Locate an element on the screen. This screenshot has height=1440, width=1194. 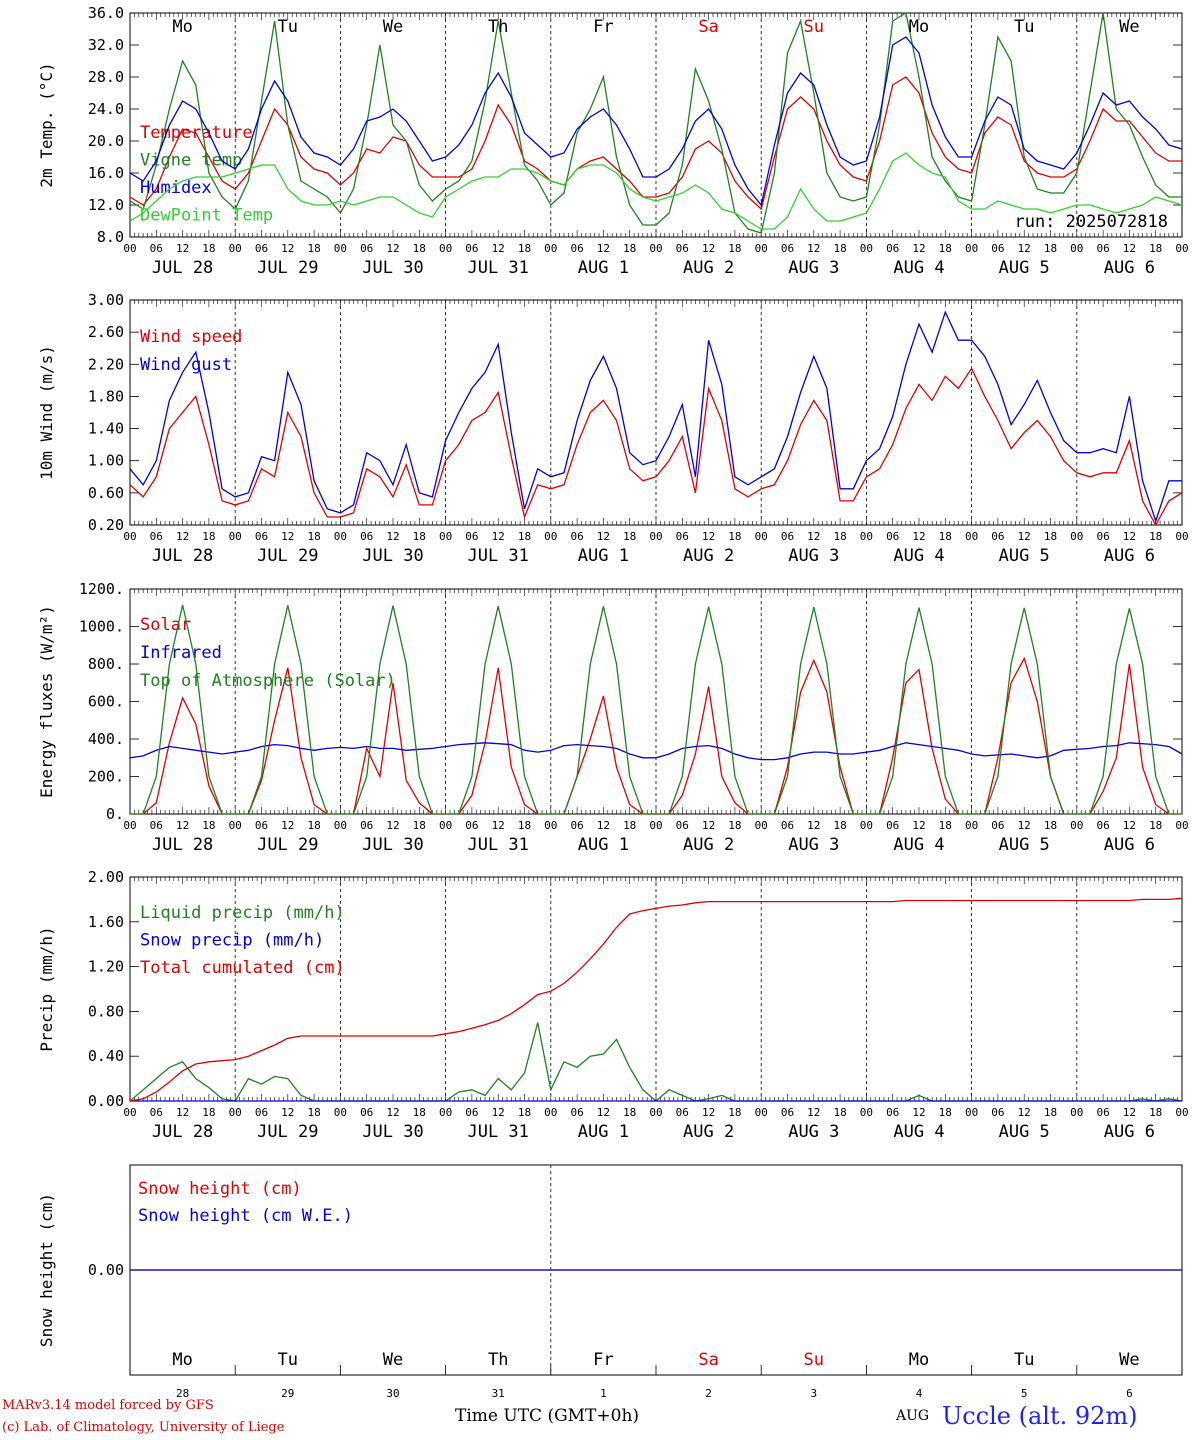
y-tick-label: 8.0 is located at coordinates (110, 237).